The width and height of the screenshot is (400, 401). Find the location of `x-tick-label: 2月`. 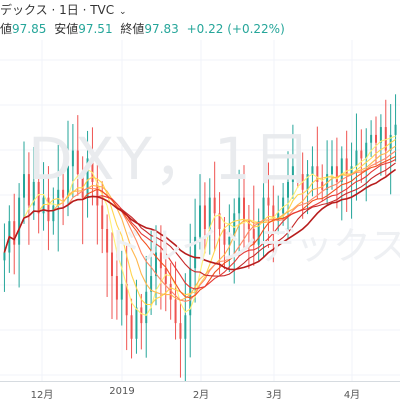

x-tick-label: 2月 is located at coordinates (201, 395).